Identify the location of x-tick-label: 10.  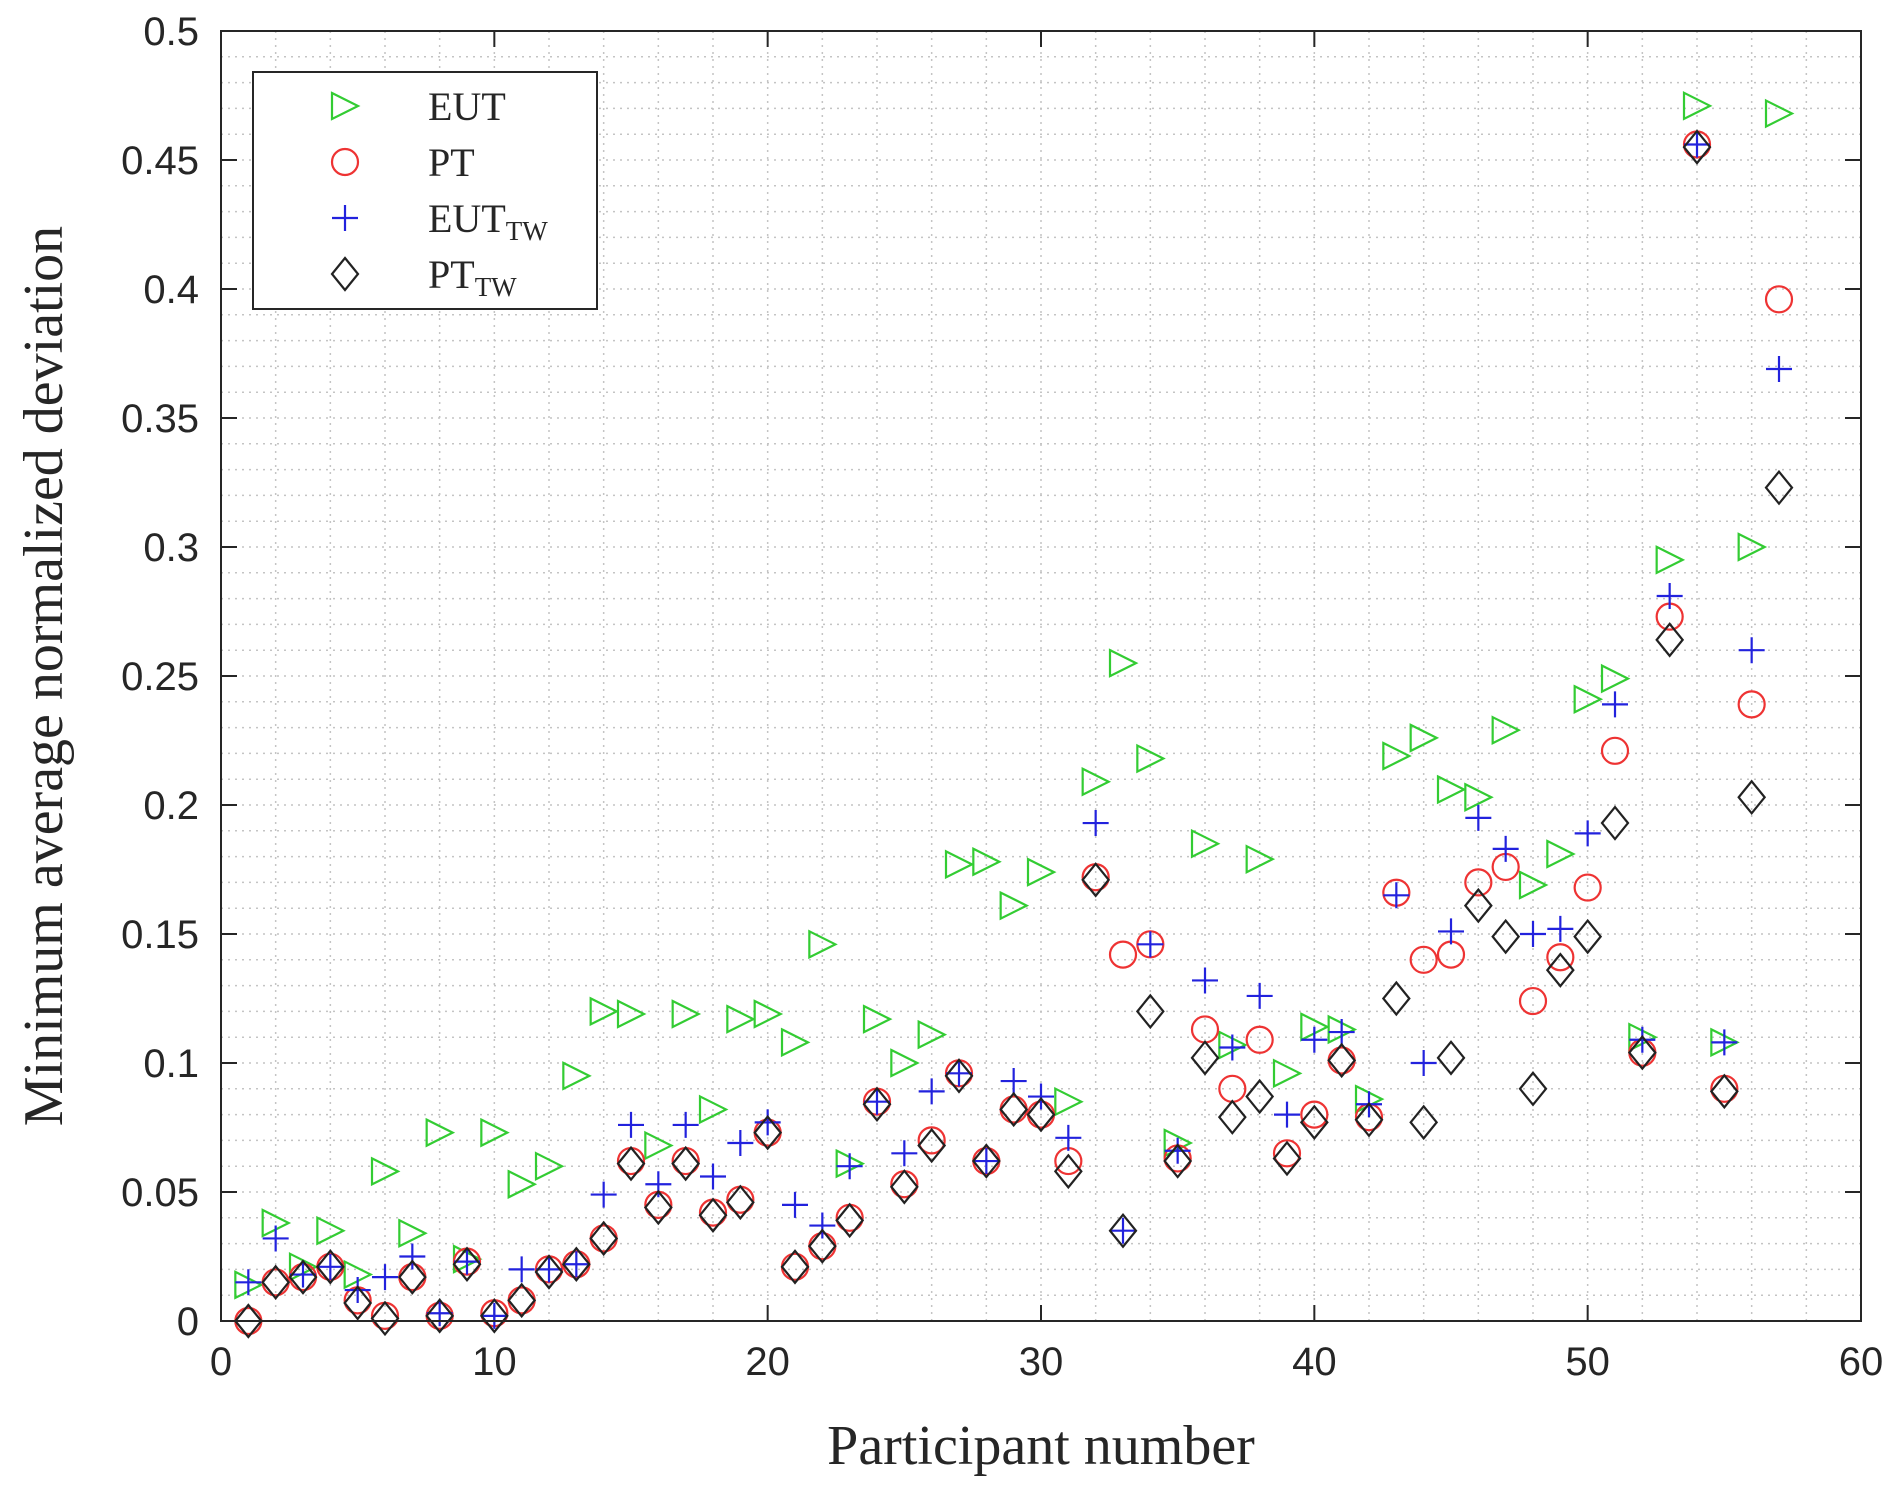
(494, 1362).